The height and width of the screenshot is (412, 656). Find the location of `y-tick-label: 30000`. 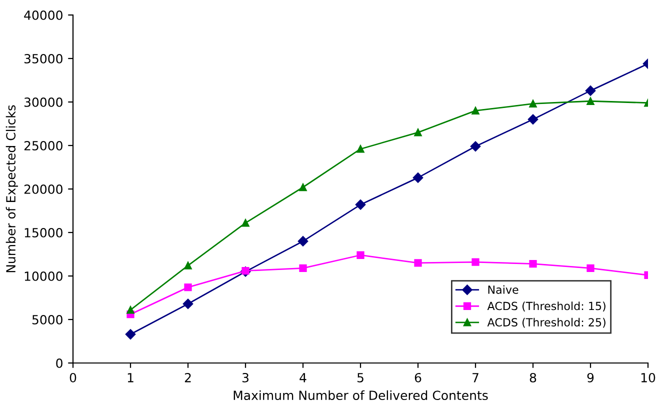

y-tick-label: 30000 is located at coordinates (43, 102).